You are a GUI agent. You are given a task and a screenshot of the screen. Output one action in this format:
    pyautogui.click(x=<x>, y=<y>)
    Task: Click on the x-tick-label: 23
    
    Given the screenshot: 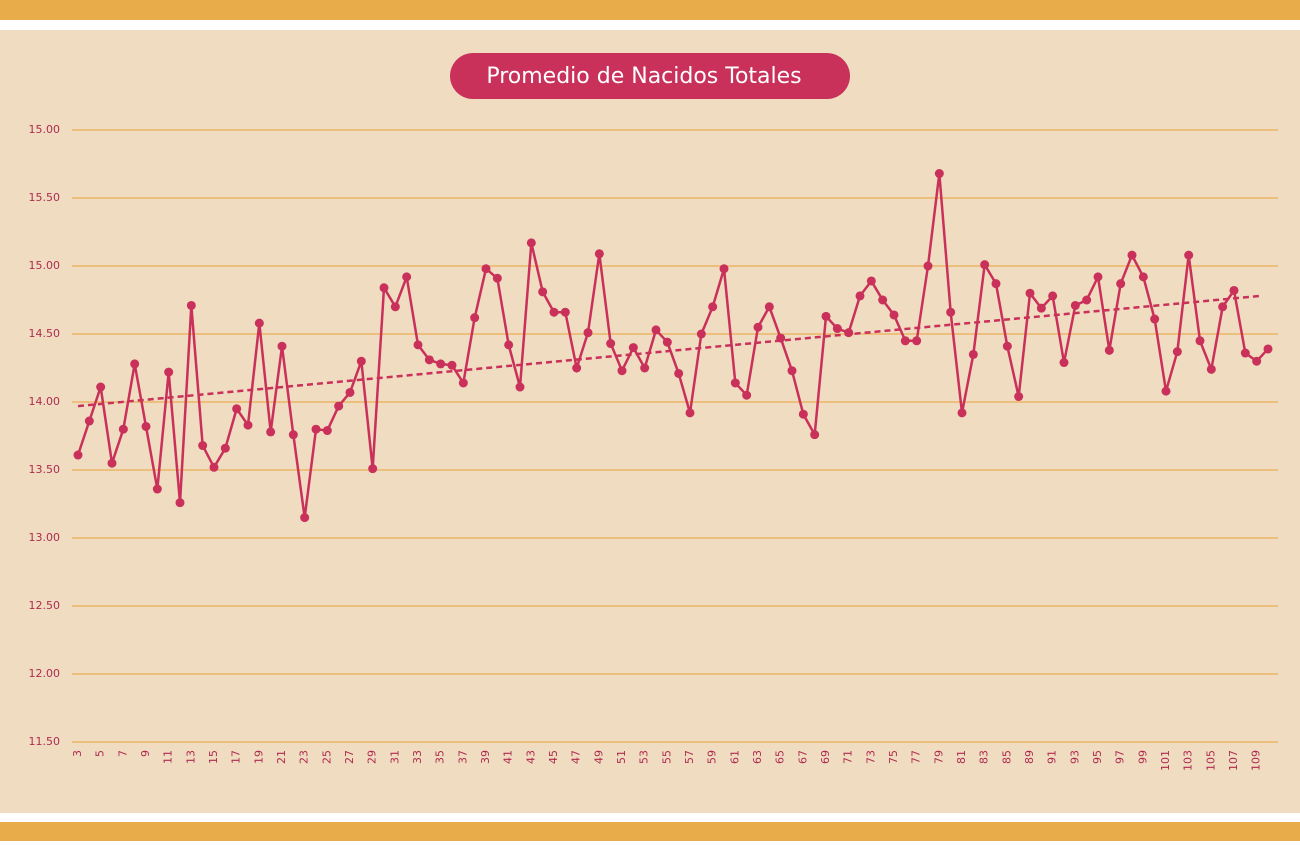 What is the action you would take?
    pyautogui.click(x=304, y=757)
    